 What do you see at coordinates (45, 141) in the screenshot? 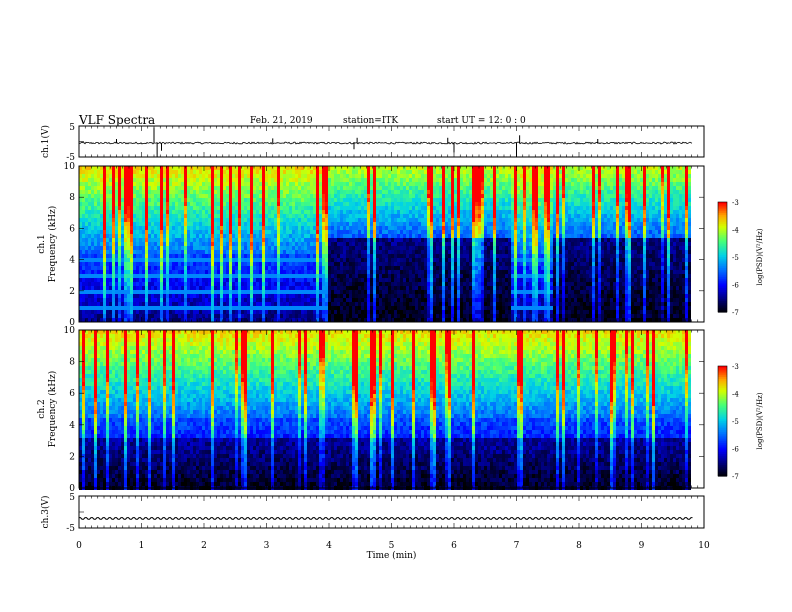
I see `ch1-ylabel: ch.1(V)` at bounding box center [45, 141].